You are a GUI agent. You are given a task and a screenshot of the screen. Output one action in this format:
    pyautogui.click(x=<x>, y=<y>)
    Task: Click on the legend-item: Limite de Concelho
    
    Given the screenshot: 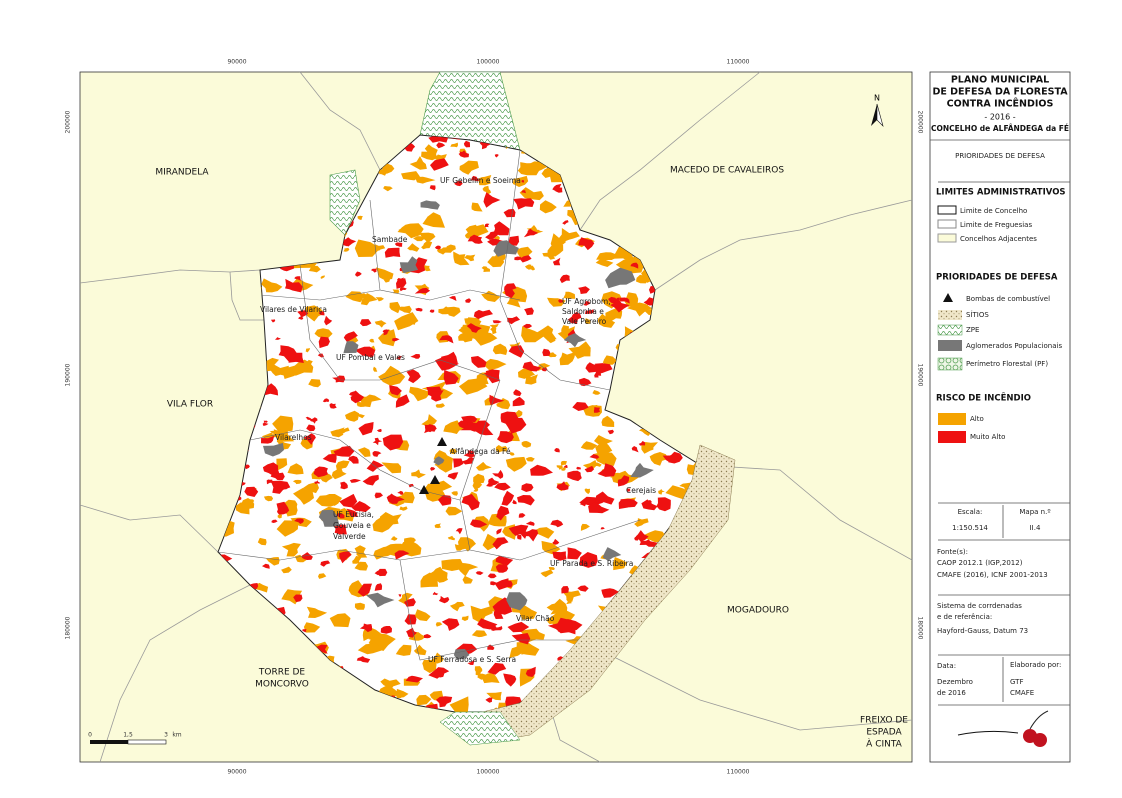 What is the action you would take?
    pyautogui.click(x=993, y=211)
    